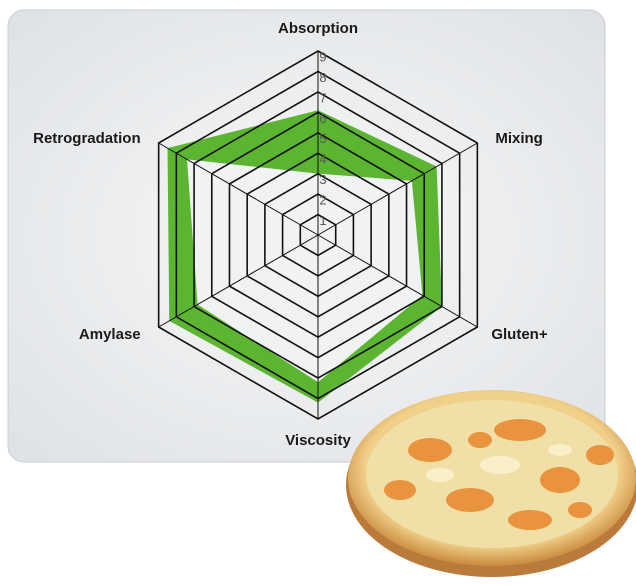  What do you see at coordinates (110, 334) in the screenshot?
I see `axis-label: Amylase` at bounding box center [110, 334].